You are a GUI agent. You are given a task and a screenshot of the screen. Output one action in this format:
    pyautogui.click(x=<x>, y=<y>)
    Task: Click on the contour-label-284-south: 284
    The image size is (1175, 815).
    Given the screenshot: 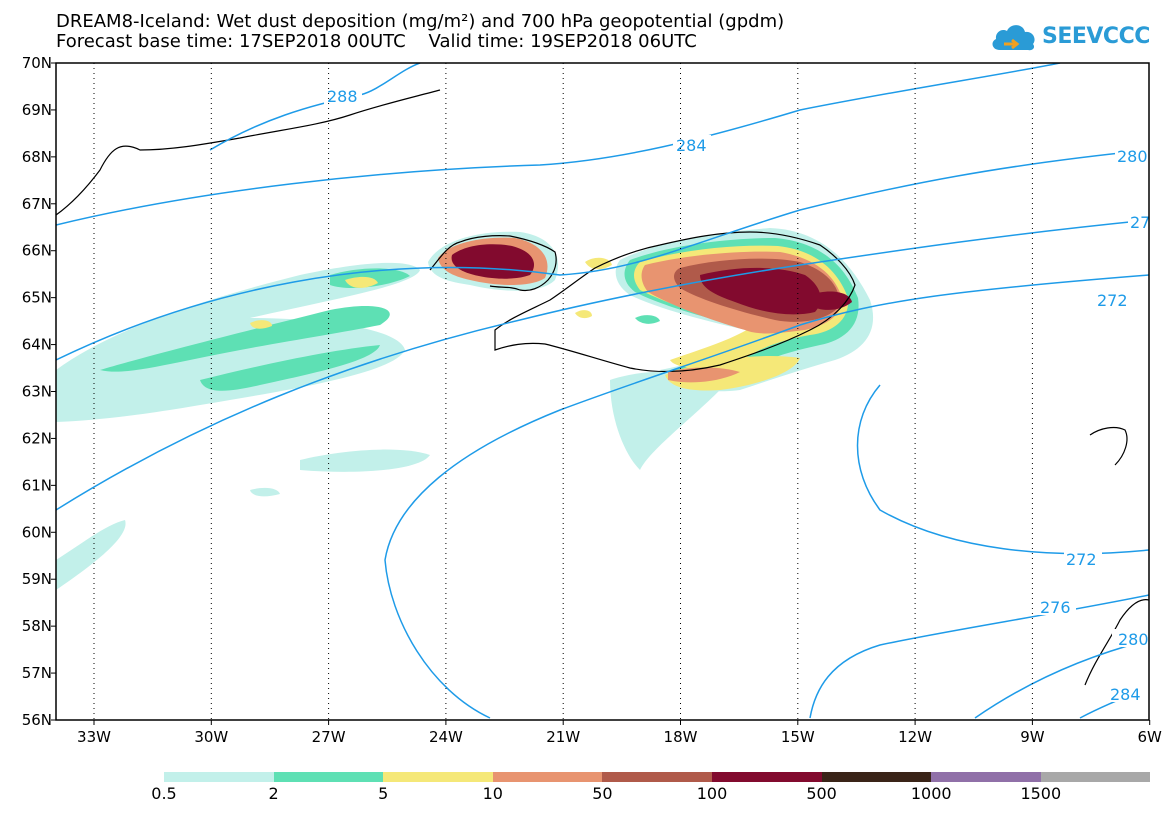 What is the action you would take?
    pyautogui.click(x=1125, y=694)
    